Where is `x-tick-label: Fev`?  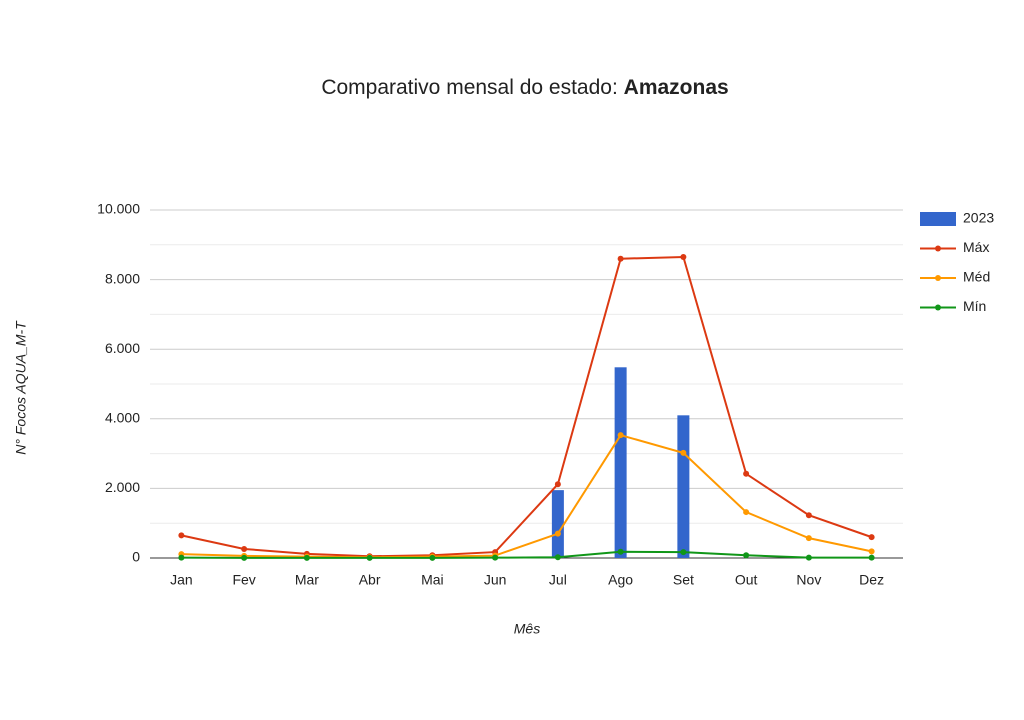
x-tick-label: Fev is located at coordinates (243, 580).